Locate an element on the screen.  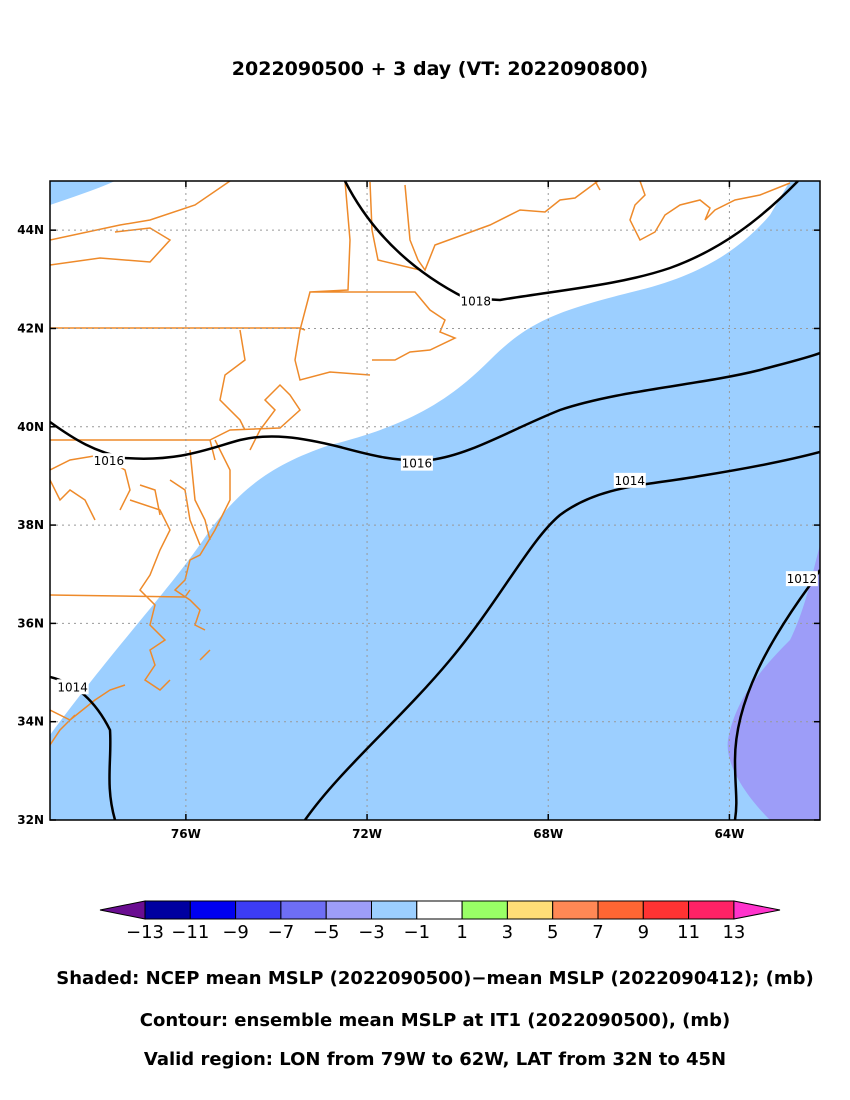
colorbar-label: 7 is located at coordinates (597, 932).